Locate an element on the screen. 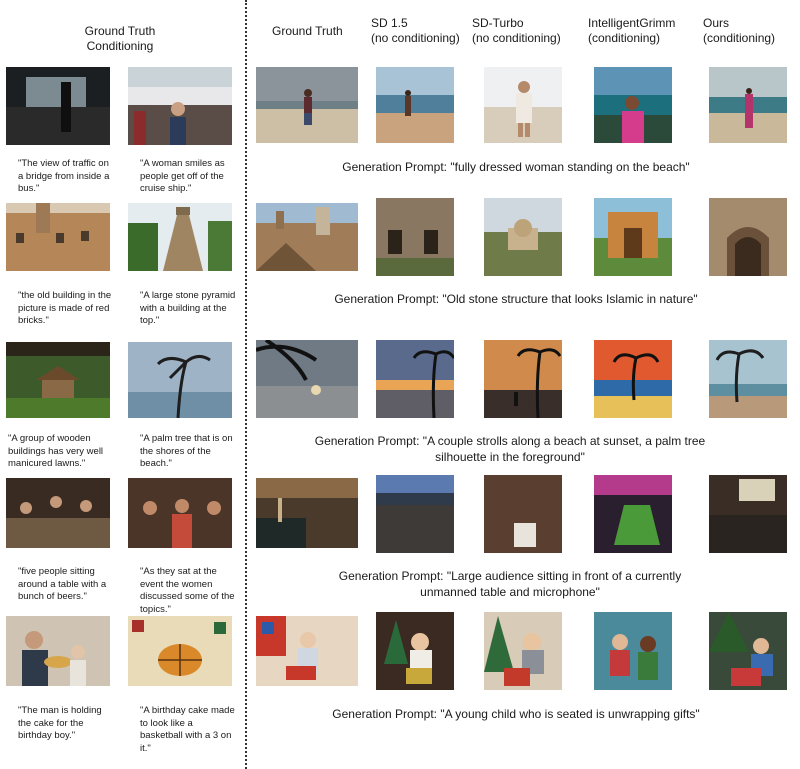  conditioning-image-5a is located at coordinates (58, 651).